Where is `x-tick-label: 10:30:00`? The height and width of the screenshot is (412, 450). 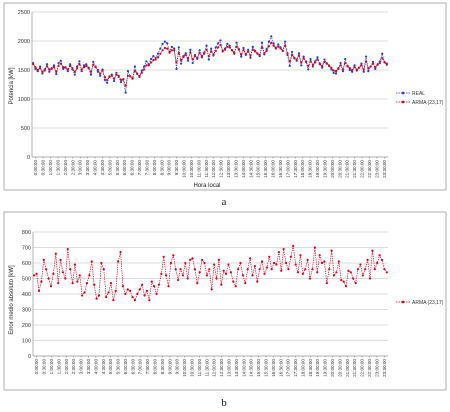
x-tick-label: 10:30:00 is located at coordinates (192, 368).